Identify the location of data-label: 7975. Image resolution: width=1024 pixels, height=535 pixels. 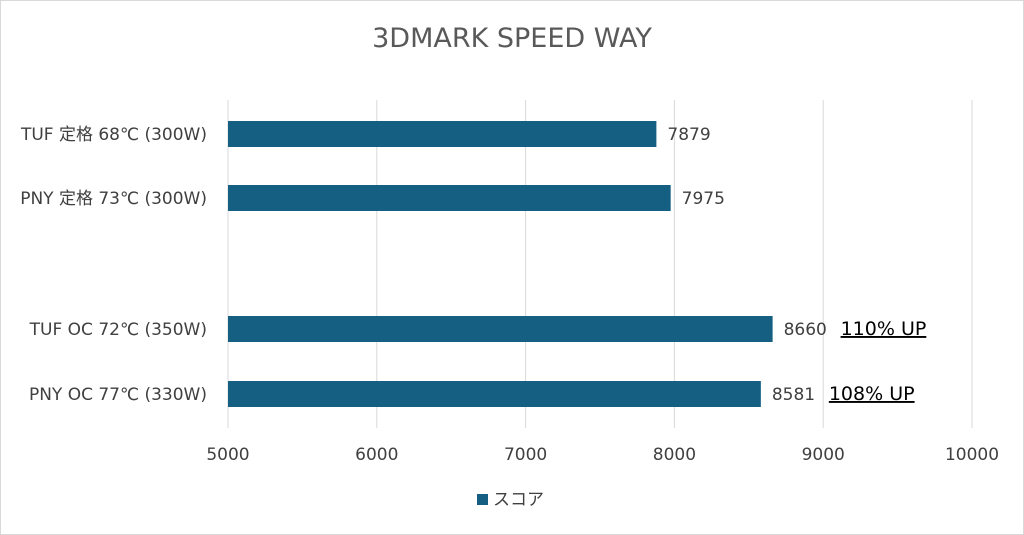
(703, 199).